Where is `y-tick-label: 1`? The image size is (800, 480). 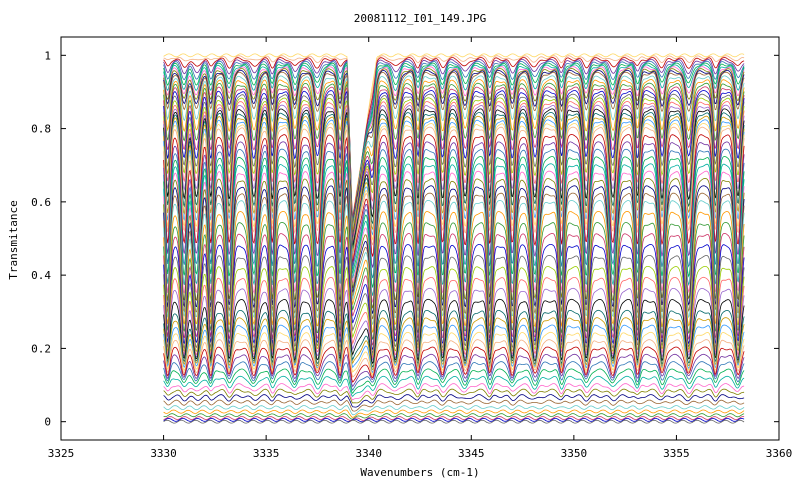 y-tick-label: 1 is located at coordinates (47, 55).